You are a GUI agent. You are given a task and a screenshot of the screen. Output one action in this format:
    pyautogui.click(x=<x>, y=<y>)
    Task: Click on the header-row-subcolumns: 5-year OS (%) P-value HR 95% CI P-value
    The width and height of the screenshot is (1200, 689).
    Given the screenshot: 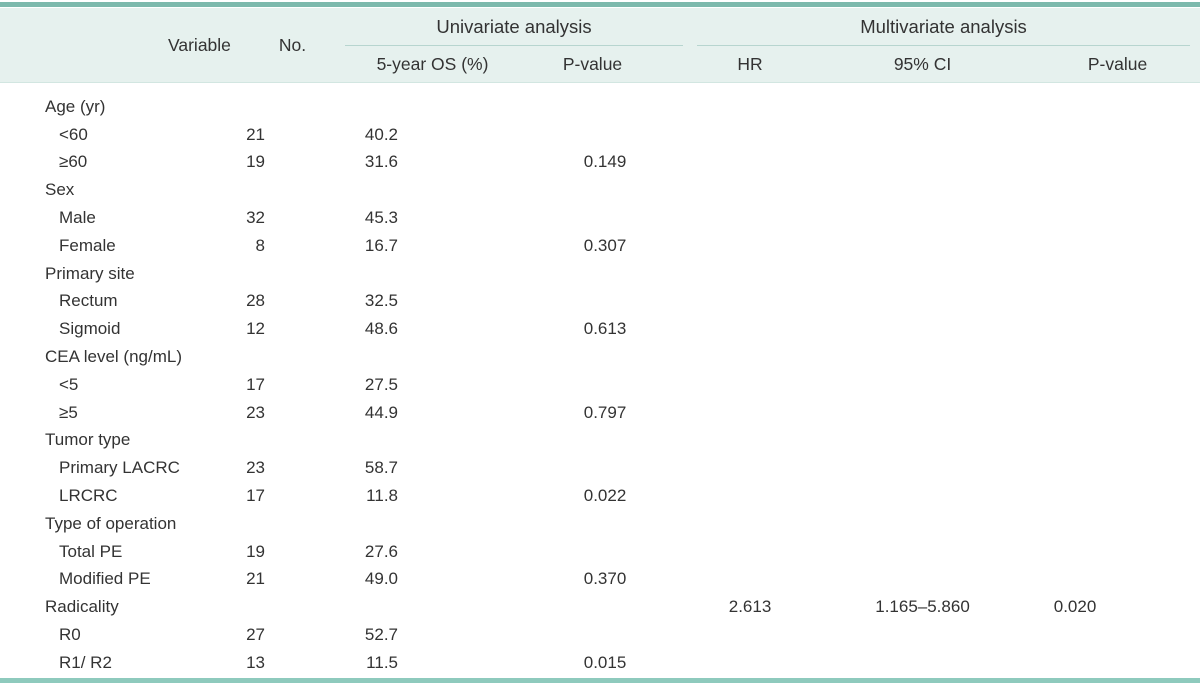 What is the action you would take?
    pyautogui.click(x=600, y=64)
    